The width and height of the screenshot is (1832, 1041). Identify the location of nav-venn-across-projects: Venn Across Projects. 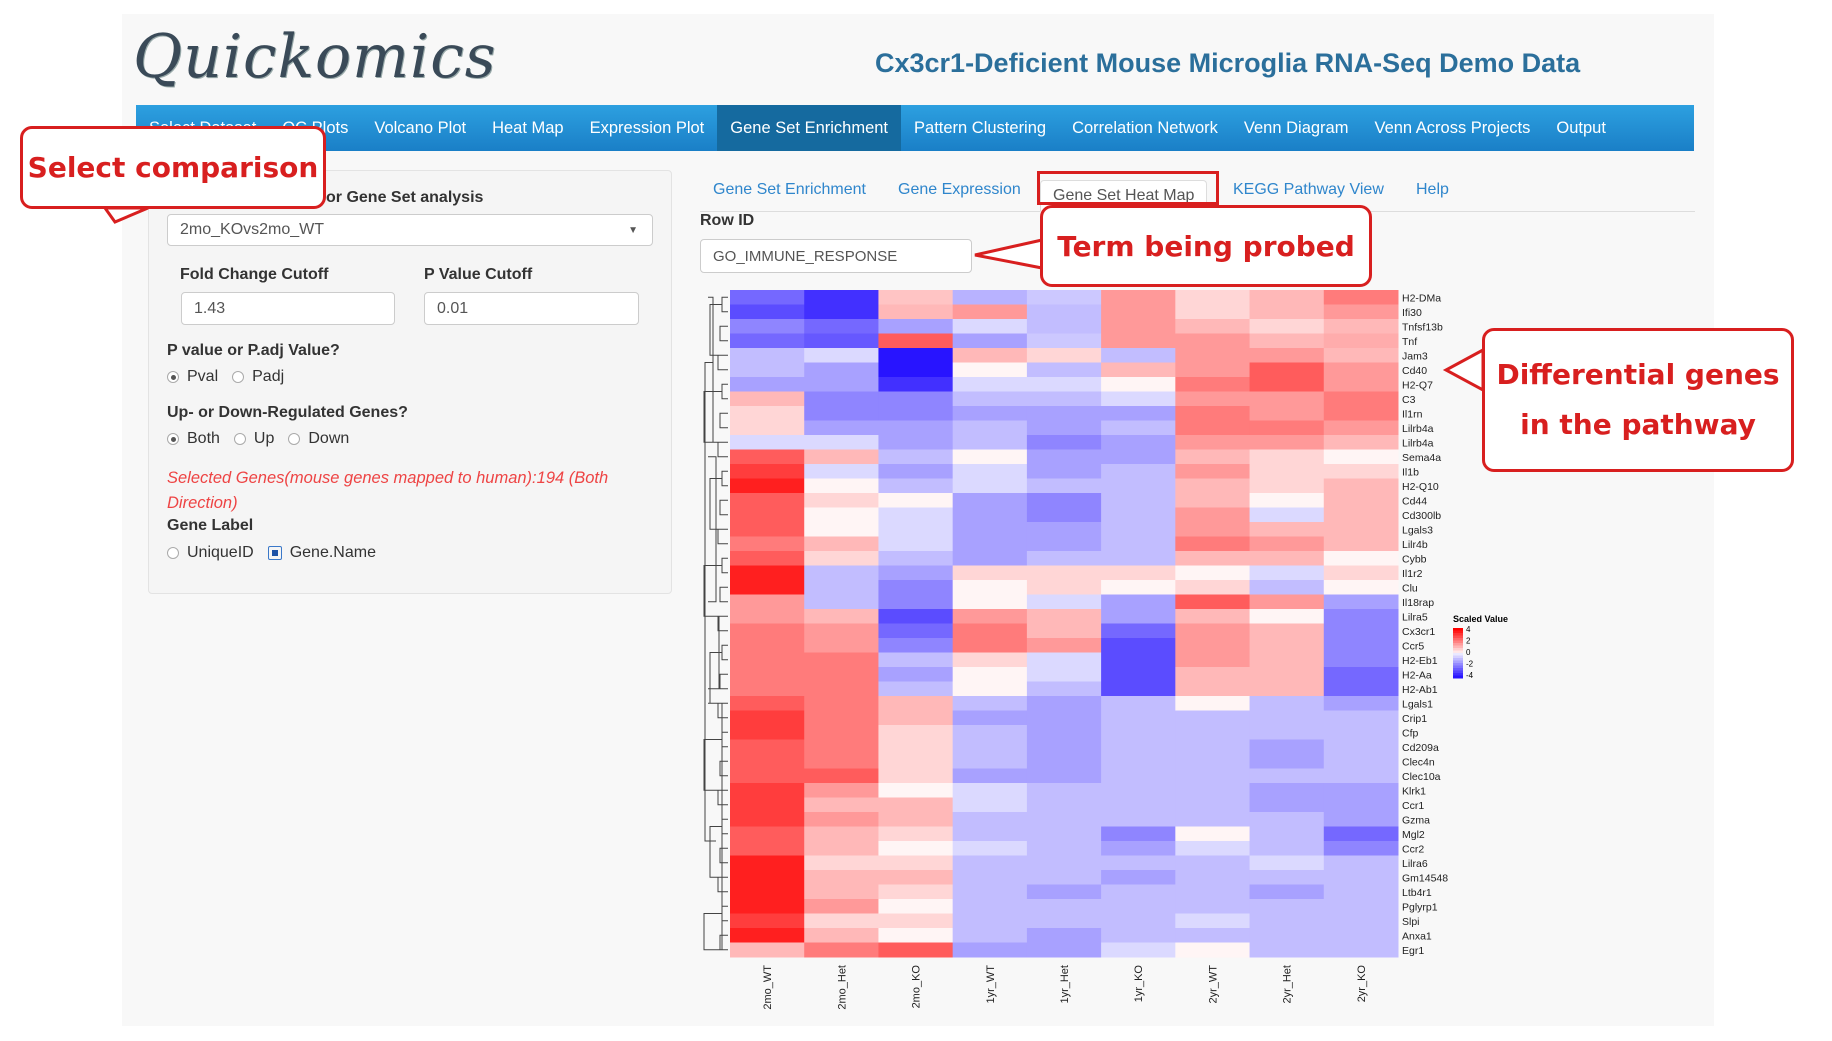
(1452, 127).